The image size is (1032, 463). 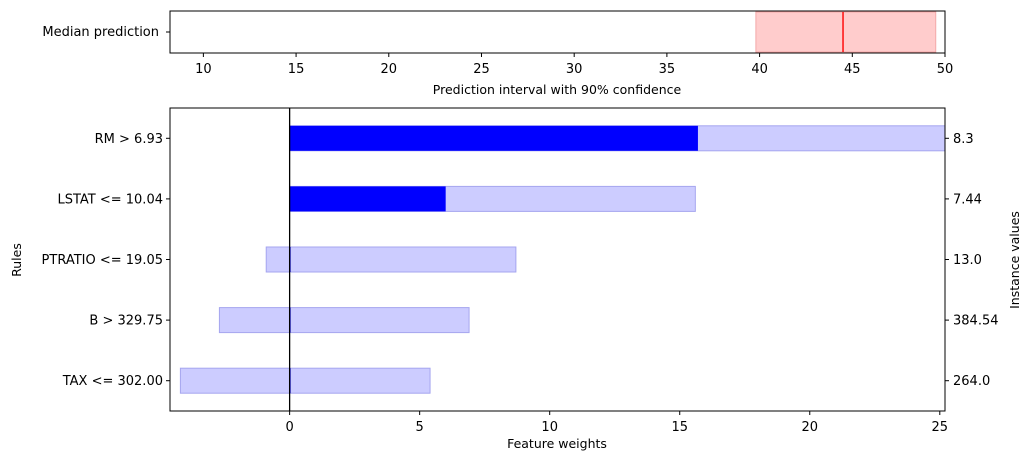 What do you see at coordinates (557, 89) in the screenshot?
I see `top-x-axis-label: Prediction interval with 90% confidence` at bounding box center [557, 89].